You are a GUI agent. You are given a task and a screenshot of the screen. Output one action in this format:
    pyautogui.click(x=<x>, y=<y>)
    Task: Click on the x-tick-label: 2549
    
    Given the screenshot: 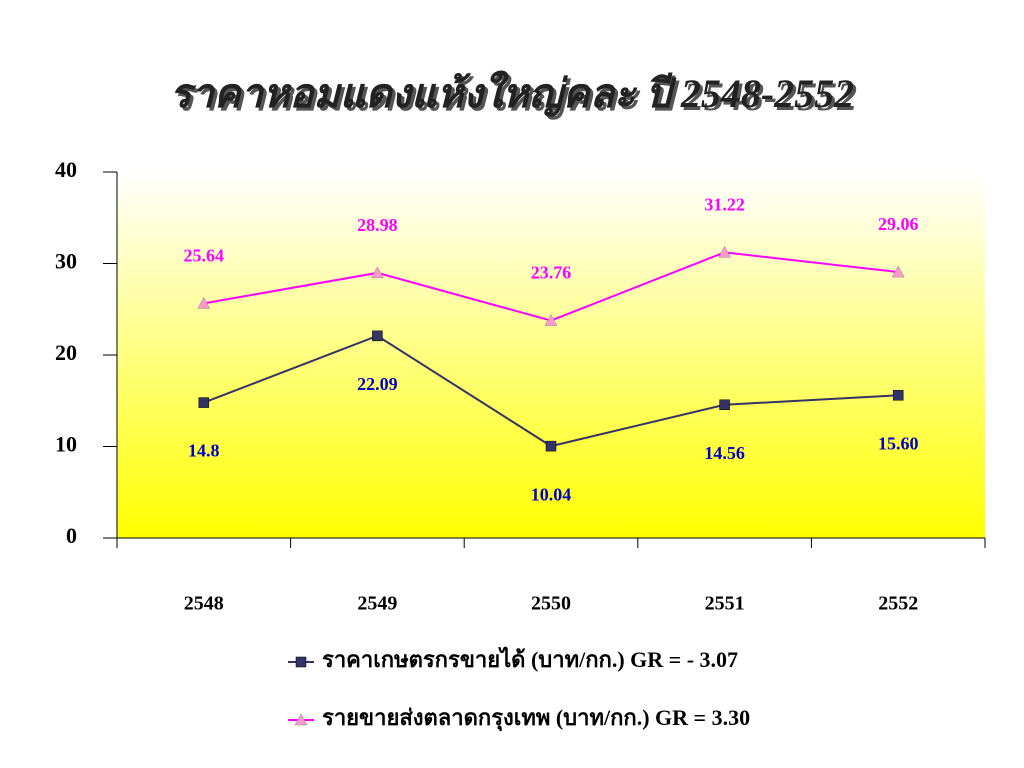 What is the action you would take?
    pyautogui.click(x=377, y=604)
    